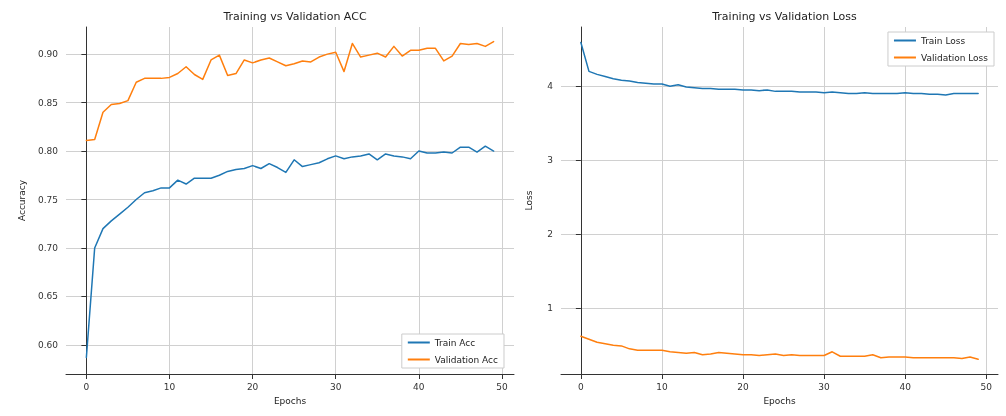 This screenshot has height=416, width=1006. I want to click on y-axis-title: Accuracy, so click(21, 200).